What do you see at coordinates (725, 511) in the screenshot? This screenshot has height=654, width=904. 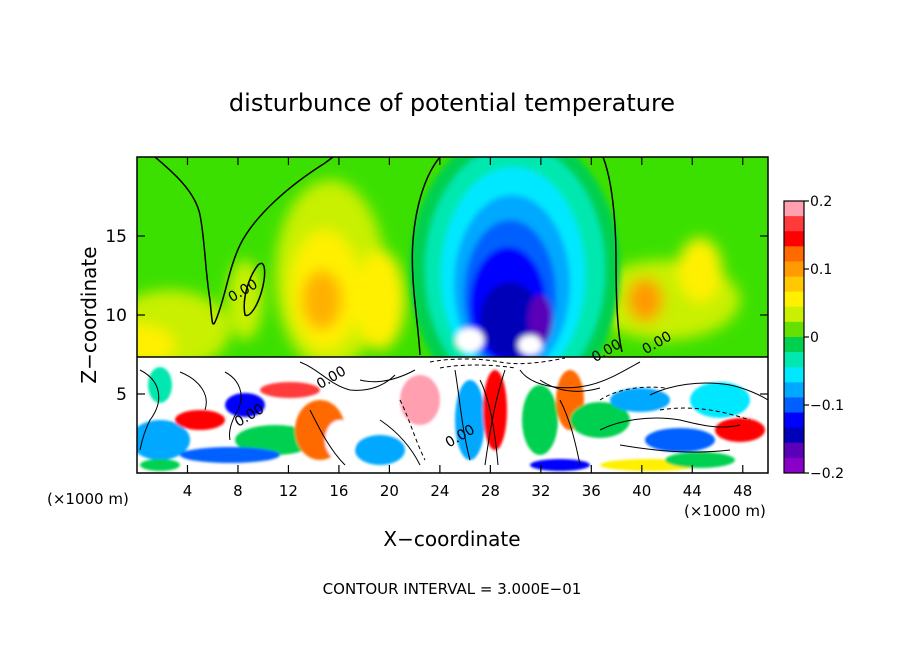 I see `x-unit-label-right: (×1000 m)` at bounding box center [725, 511].